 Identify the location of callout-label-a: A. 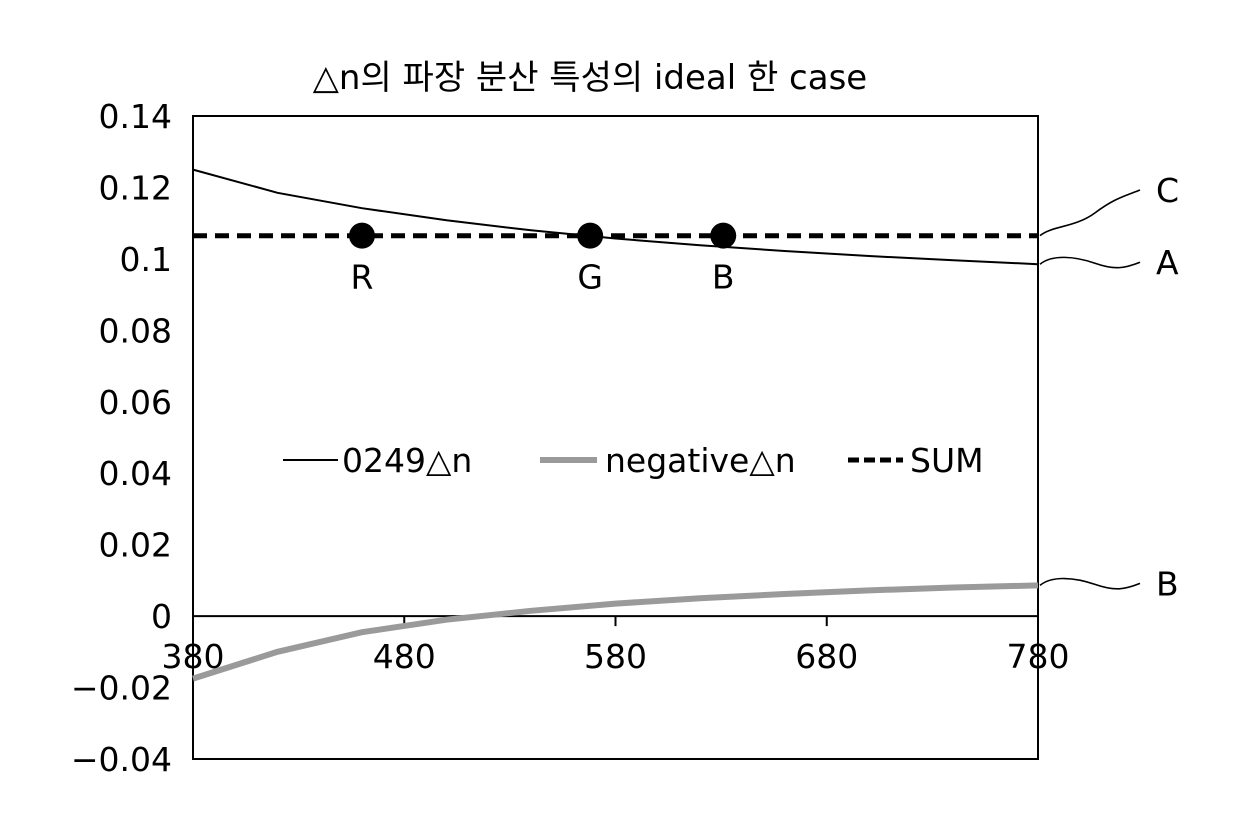
(1167, 262).